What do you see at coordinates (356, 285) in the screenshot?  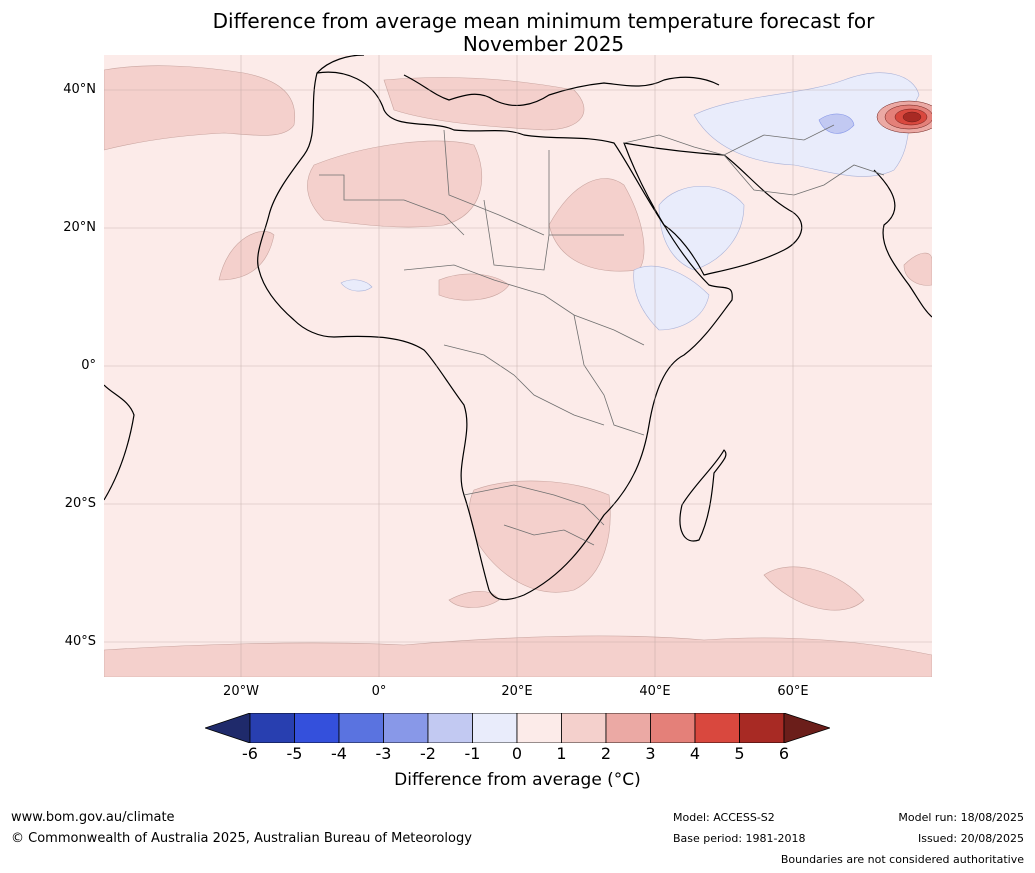 I see `patch-west-africa` at bounding box center [356, 285].